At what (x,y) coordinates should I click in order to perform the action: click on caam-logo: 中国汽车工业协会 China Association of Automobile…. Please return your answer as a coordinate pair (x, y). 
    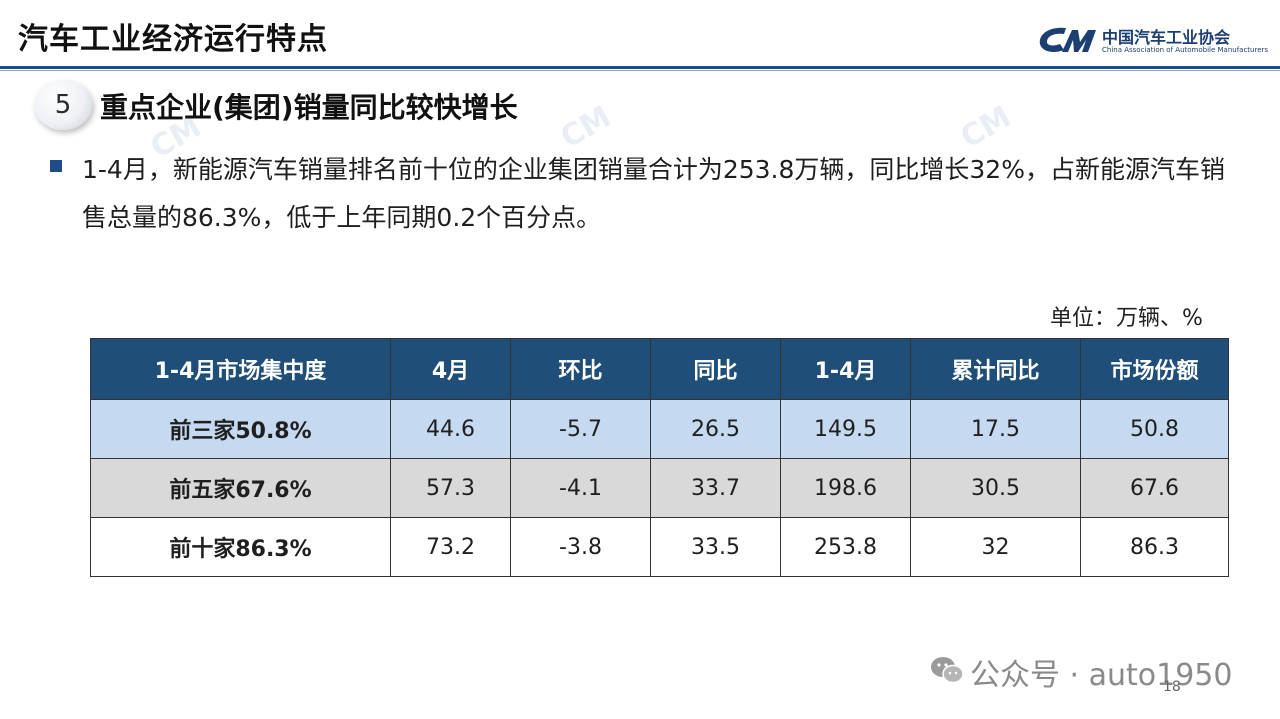
    Looking at the image, I should click on (1152, 42).